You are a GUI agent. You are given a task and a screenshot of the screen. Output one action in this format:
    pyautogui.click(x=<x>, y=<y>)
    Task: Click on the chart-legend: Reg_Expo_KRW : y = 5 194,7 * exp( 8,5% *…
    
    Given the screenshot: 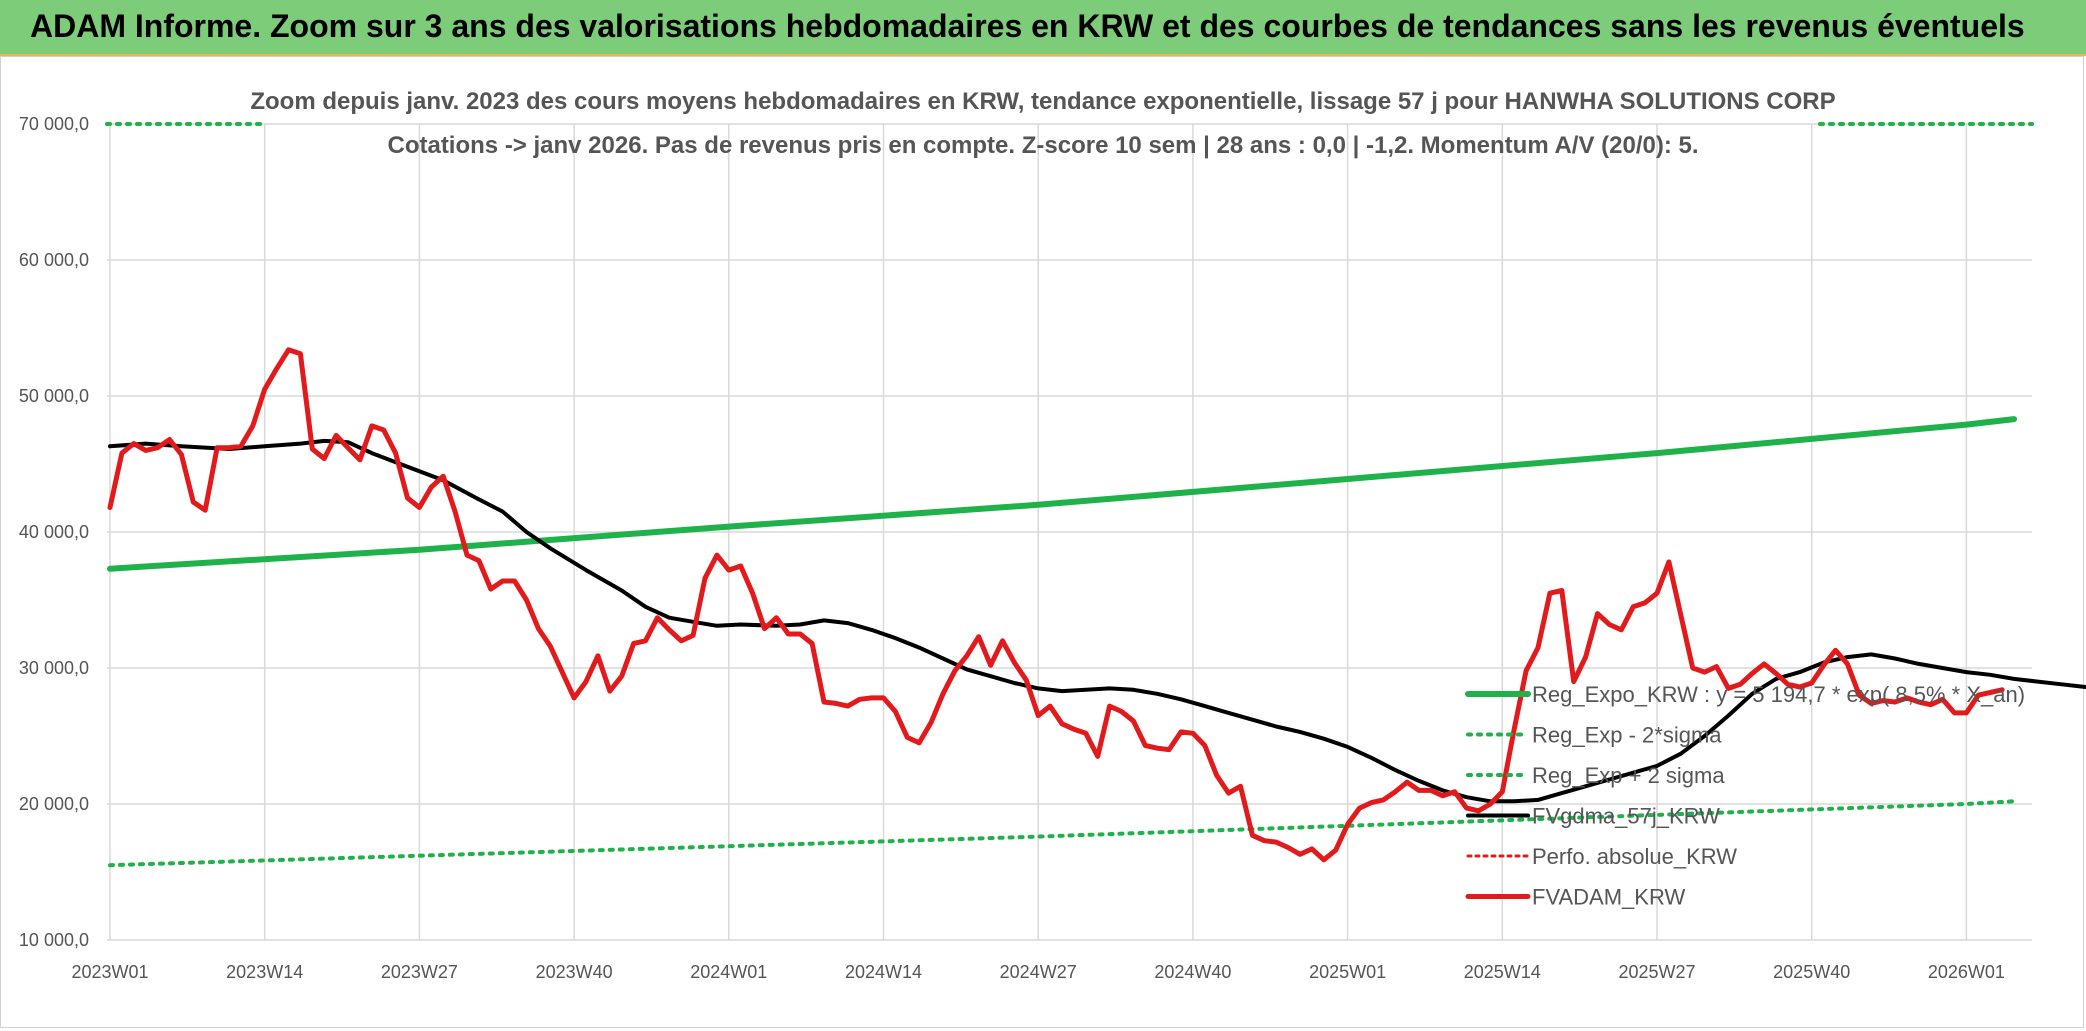 What is the action you would take?
    pyautogui.click(x=1745, y=796)
    